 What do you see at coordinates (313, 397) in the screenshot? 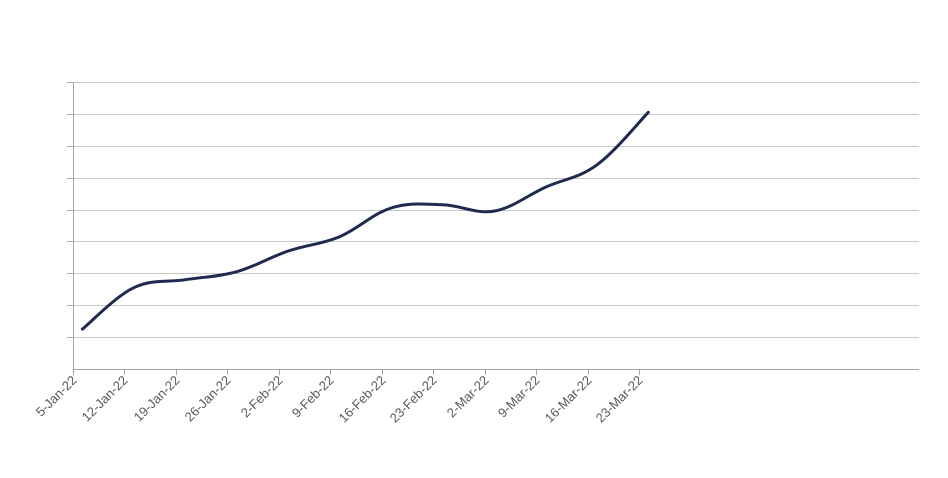
I see `x-tick-label: 9-Feb-22` at bounding box center [313, 397].